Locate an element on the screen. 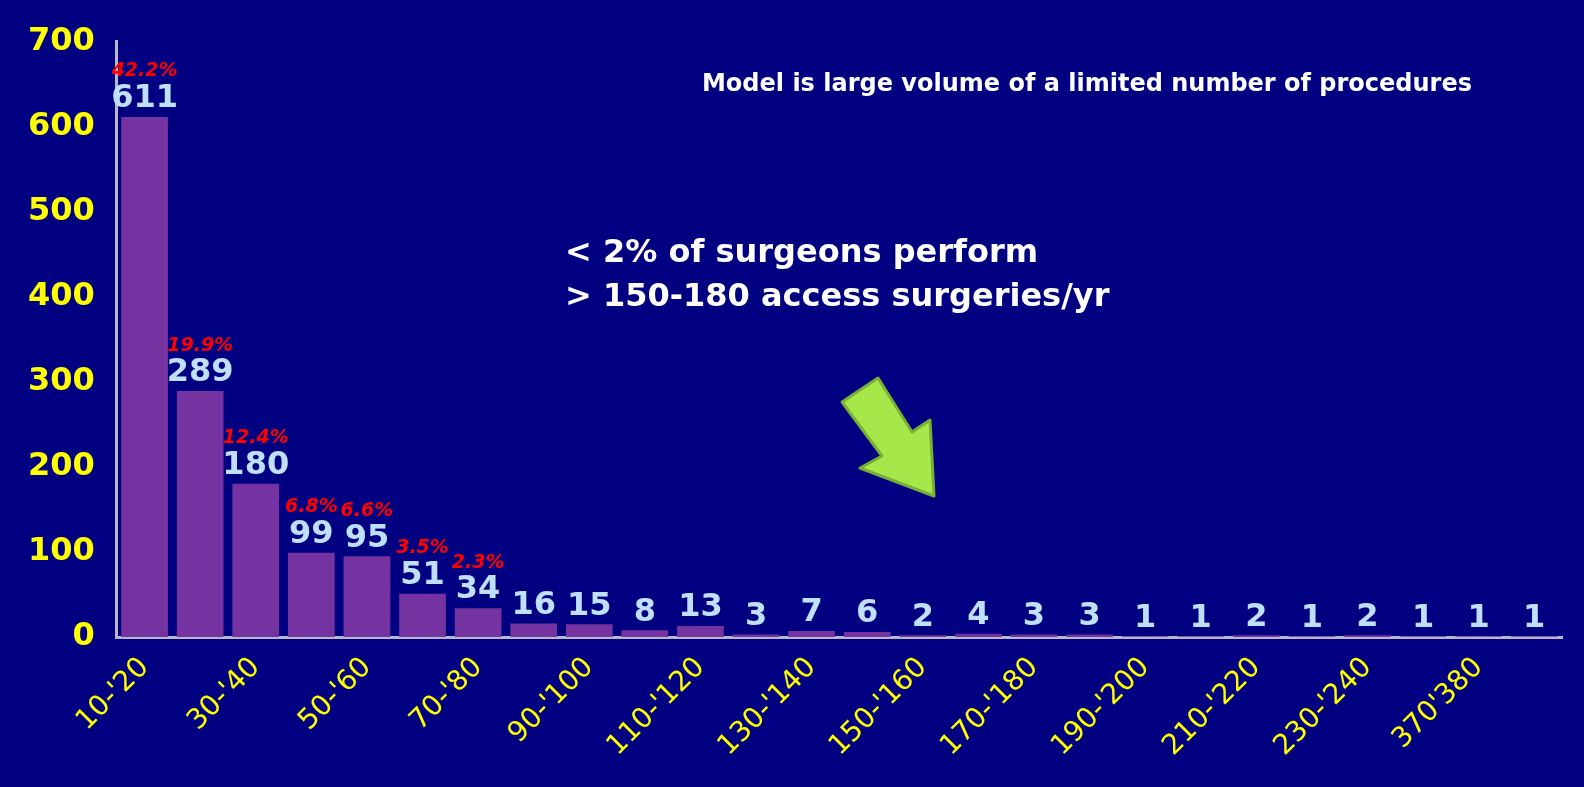 The width and height of the screenshot is (1584, 787). data-label: 8 is located at coordinates (644, 609).